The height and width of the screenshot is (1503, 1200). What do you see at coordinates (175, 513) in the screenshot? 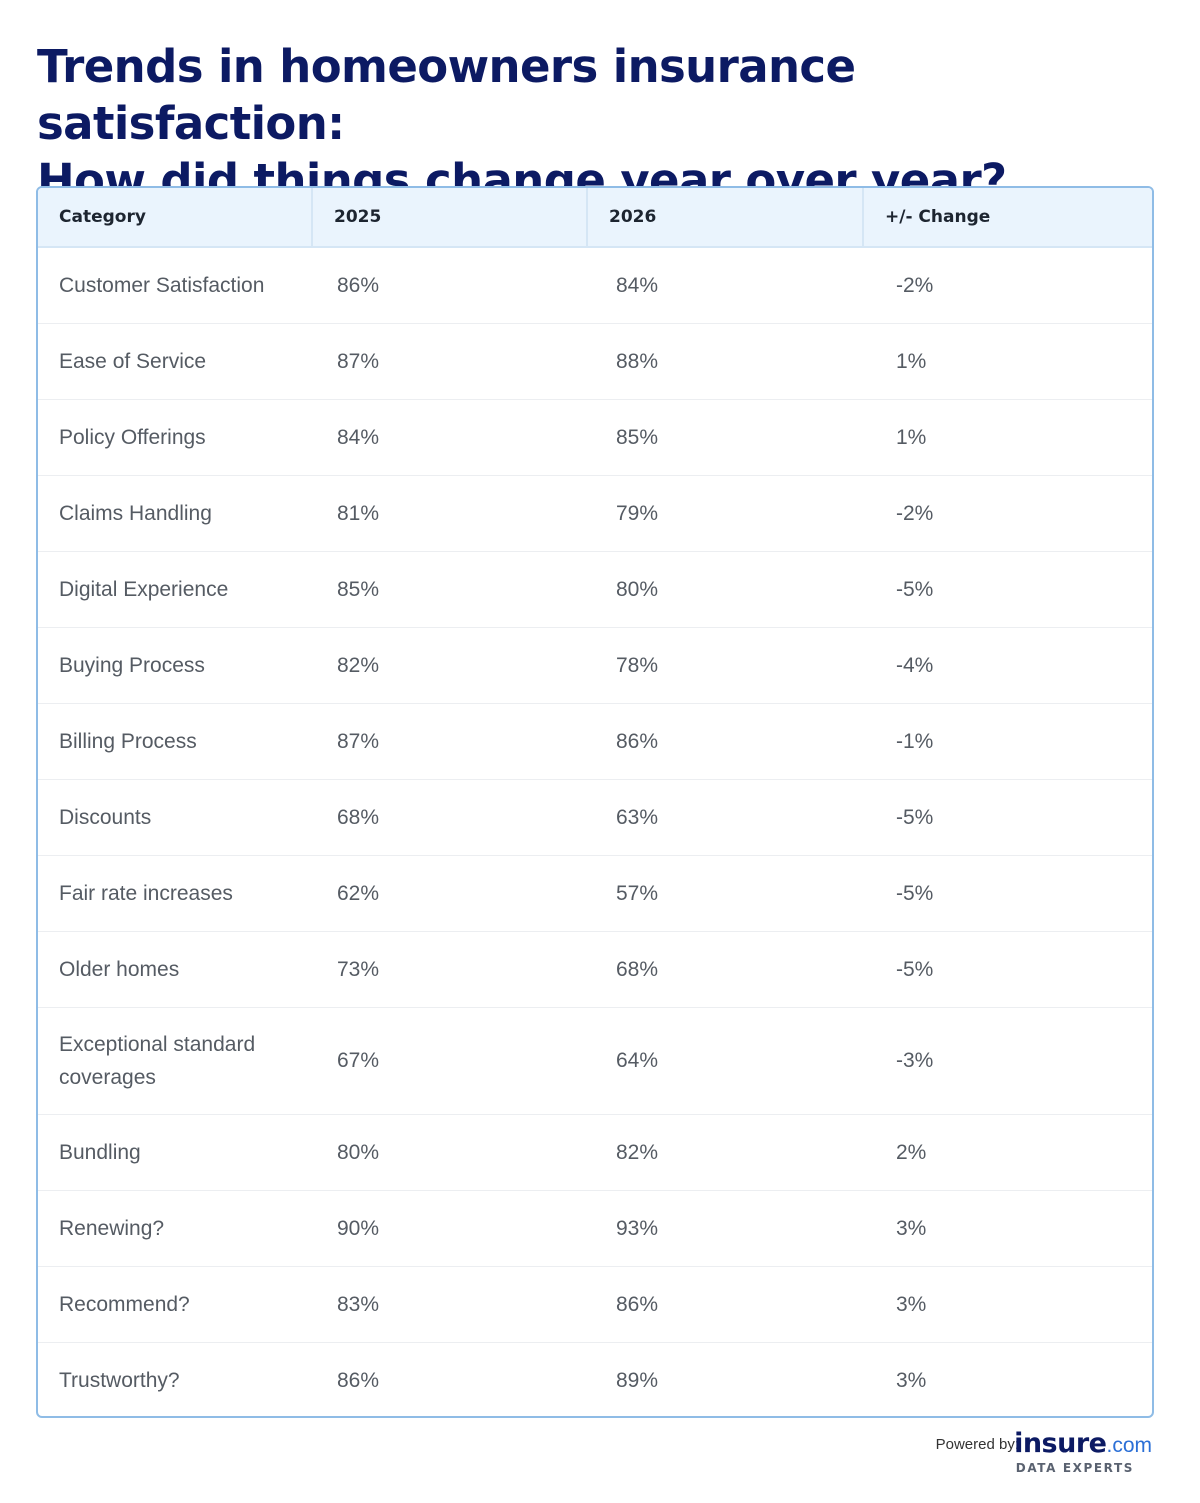
I see `category-cell: Claims Handling` at bounding box center [175, 513].